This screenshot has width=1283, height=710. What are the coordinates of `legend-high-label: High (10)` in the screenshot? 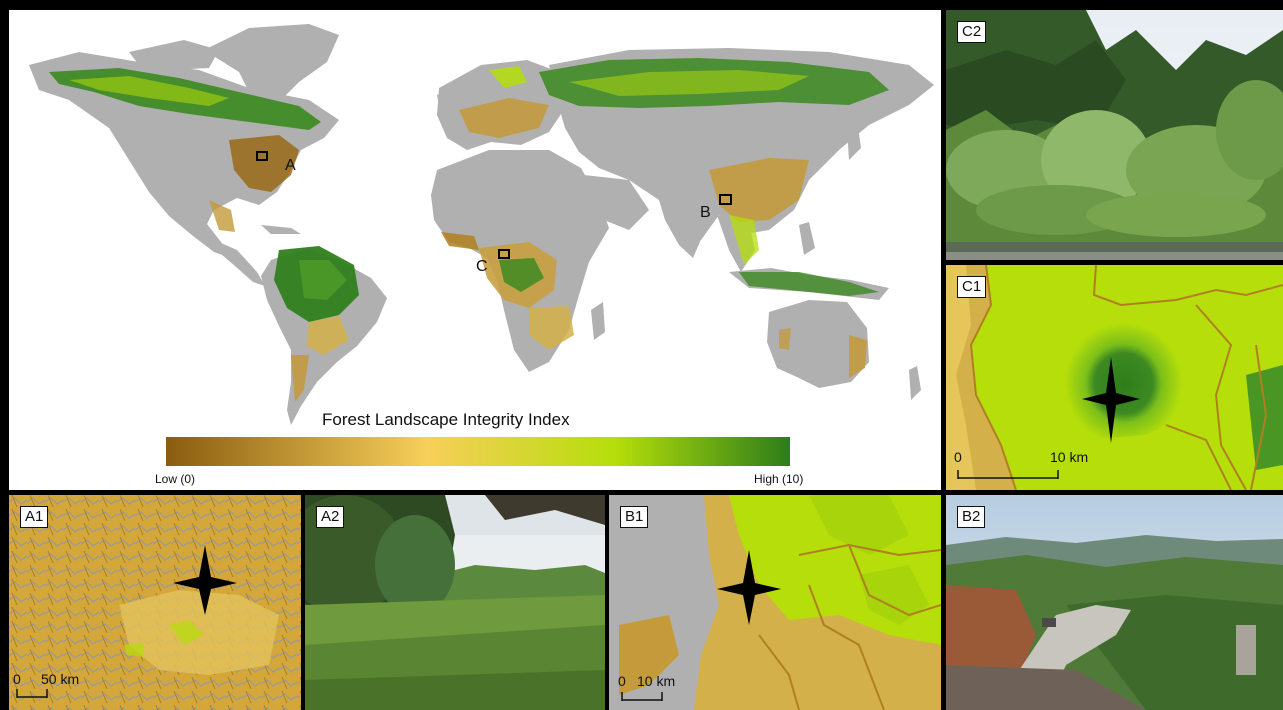 It's located at (779, 479).